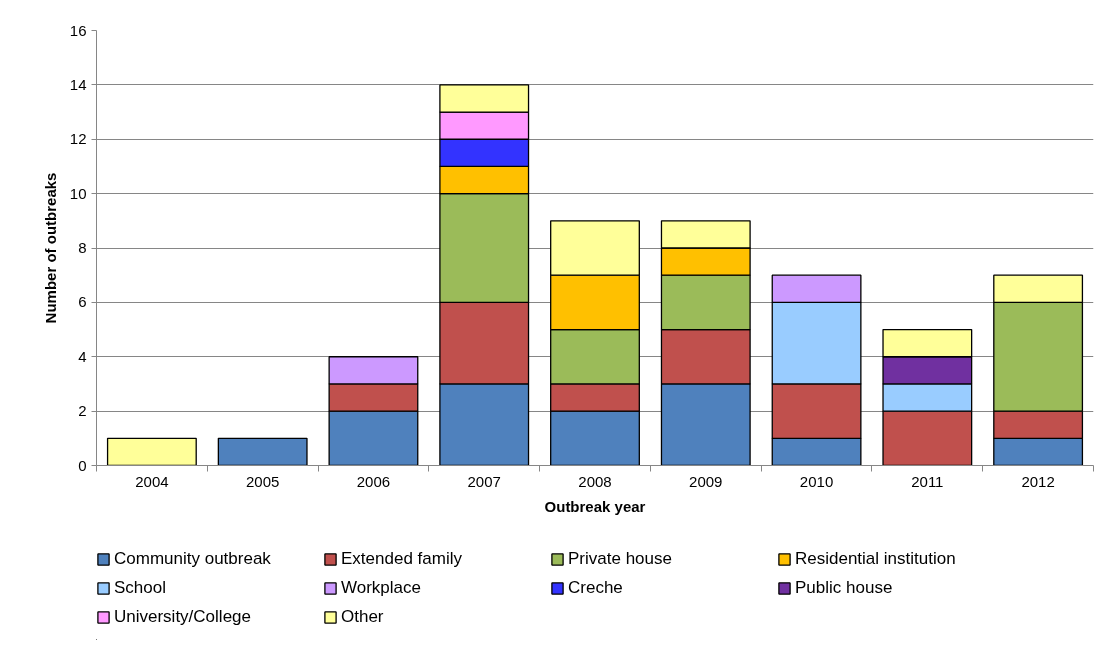  Describe the element at coordinates (402, 559) in the screenshot. I see `legend-label: Extended family` at that location.